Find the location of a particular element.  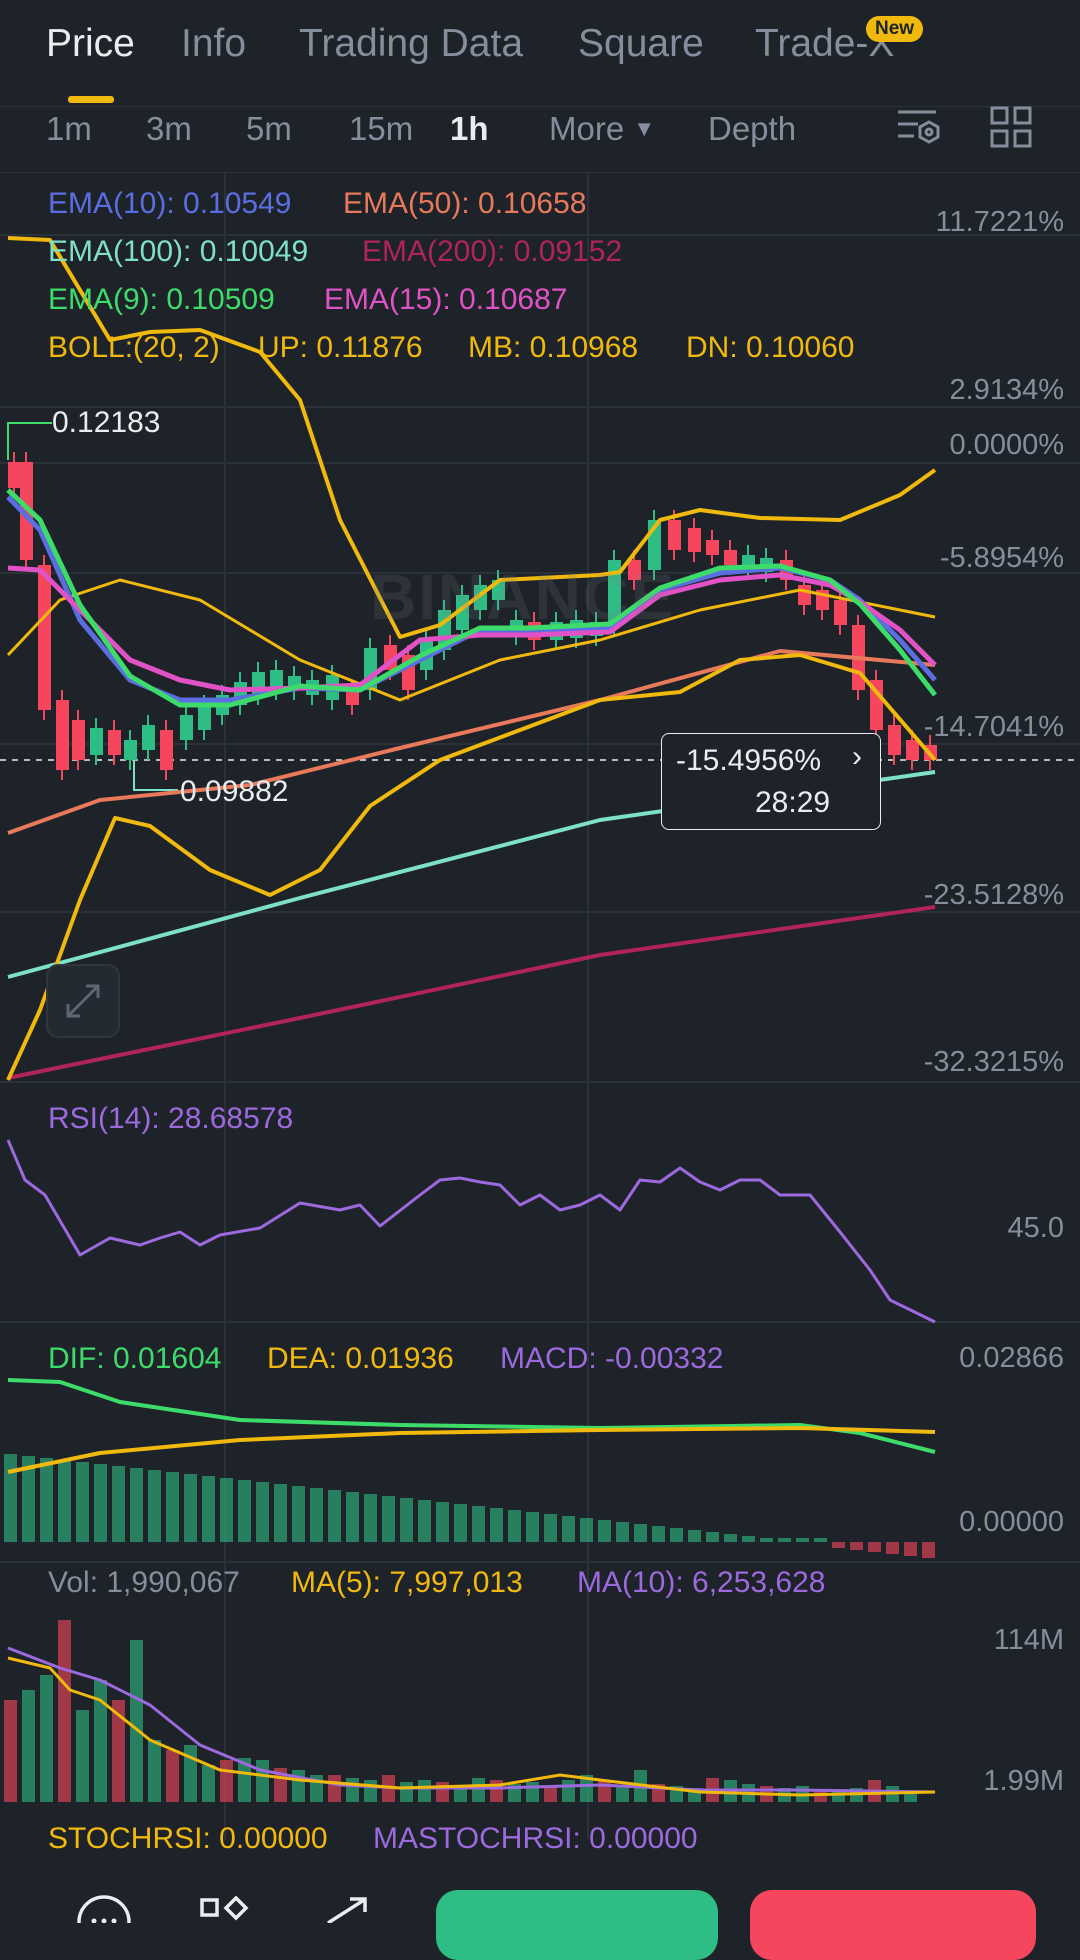

ema15-label: EMA(15): 0.10687 is located at coordinates (446, 299).